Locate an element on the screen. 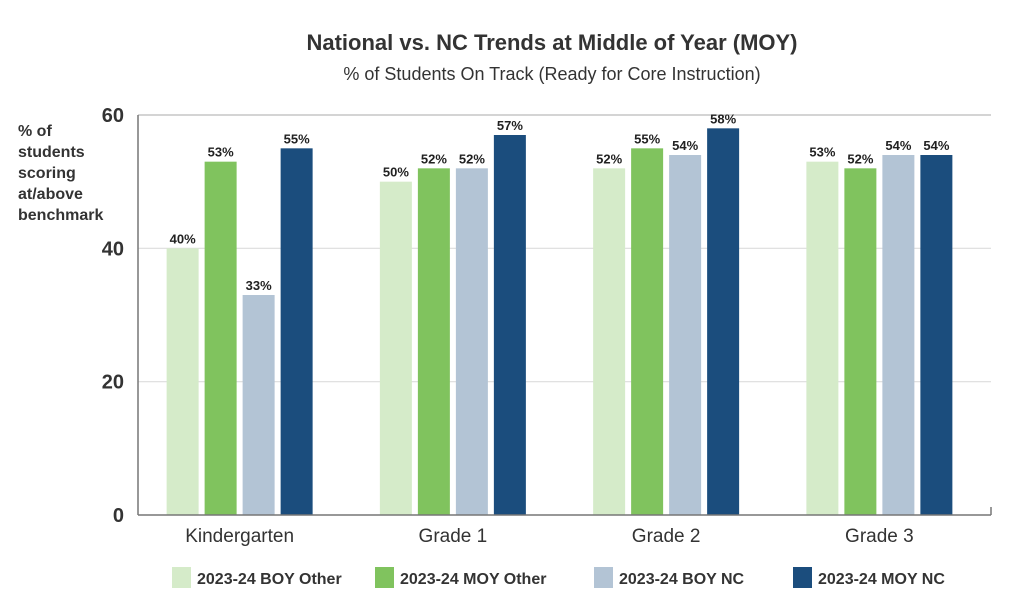  legend-item: 2023-24 BOY Other is located at coordinates (257, 577).